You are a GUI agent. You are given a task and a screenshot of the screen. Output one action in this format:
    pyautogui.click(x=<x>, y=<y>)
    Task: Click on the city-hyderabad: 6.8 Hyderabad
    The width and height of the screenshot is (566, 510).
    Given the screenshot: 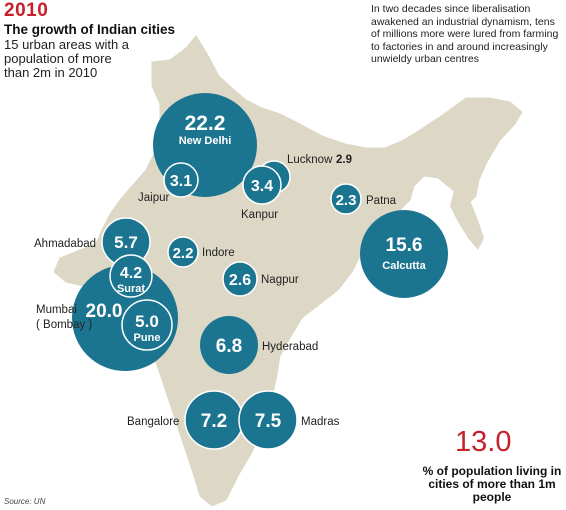 What is the action you would take?
    pyautogui.click(x=259, y=345)
    